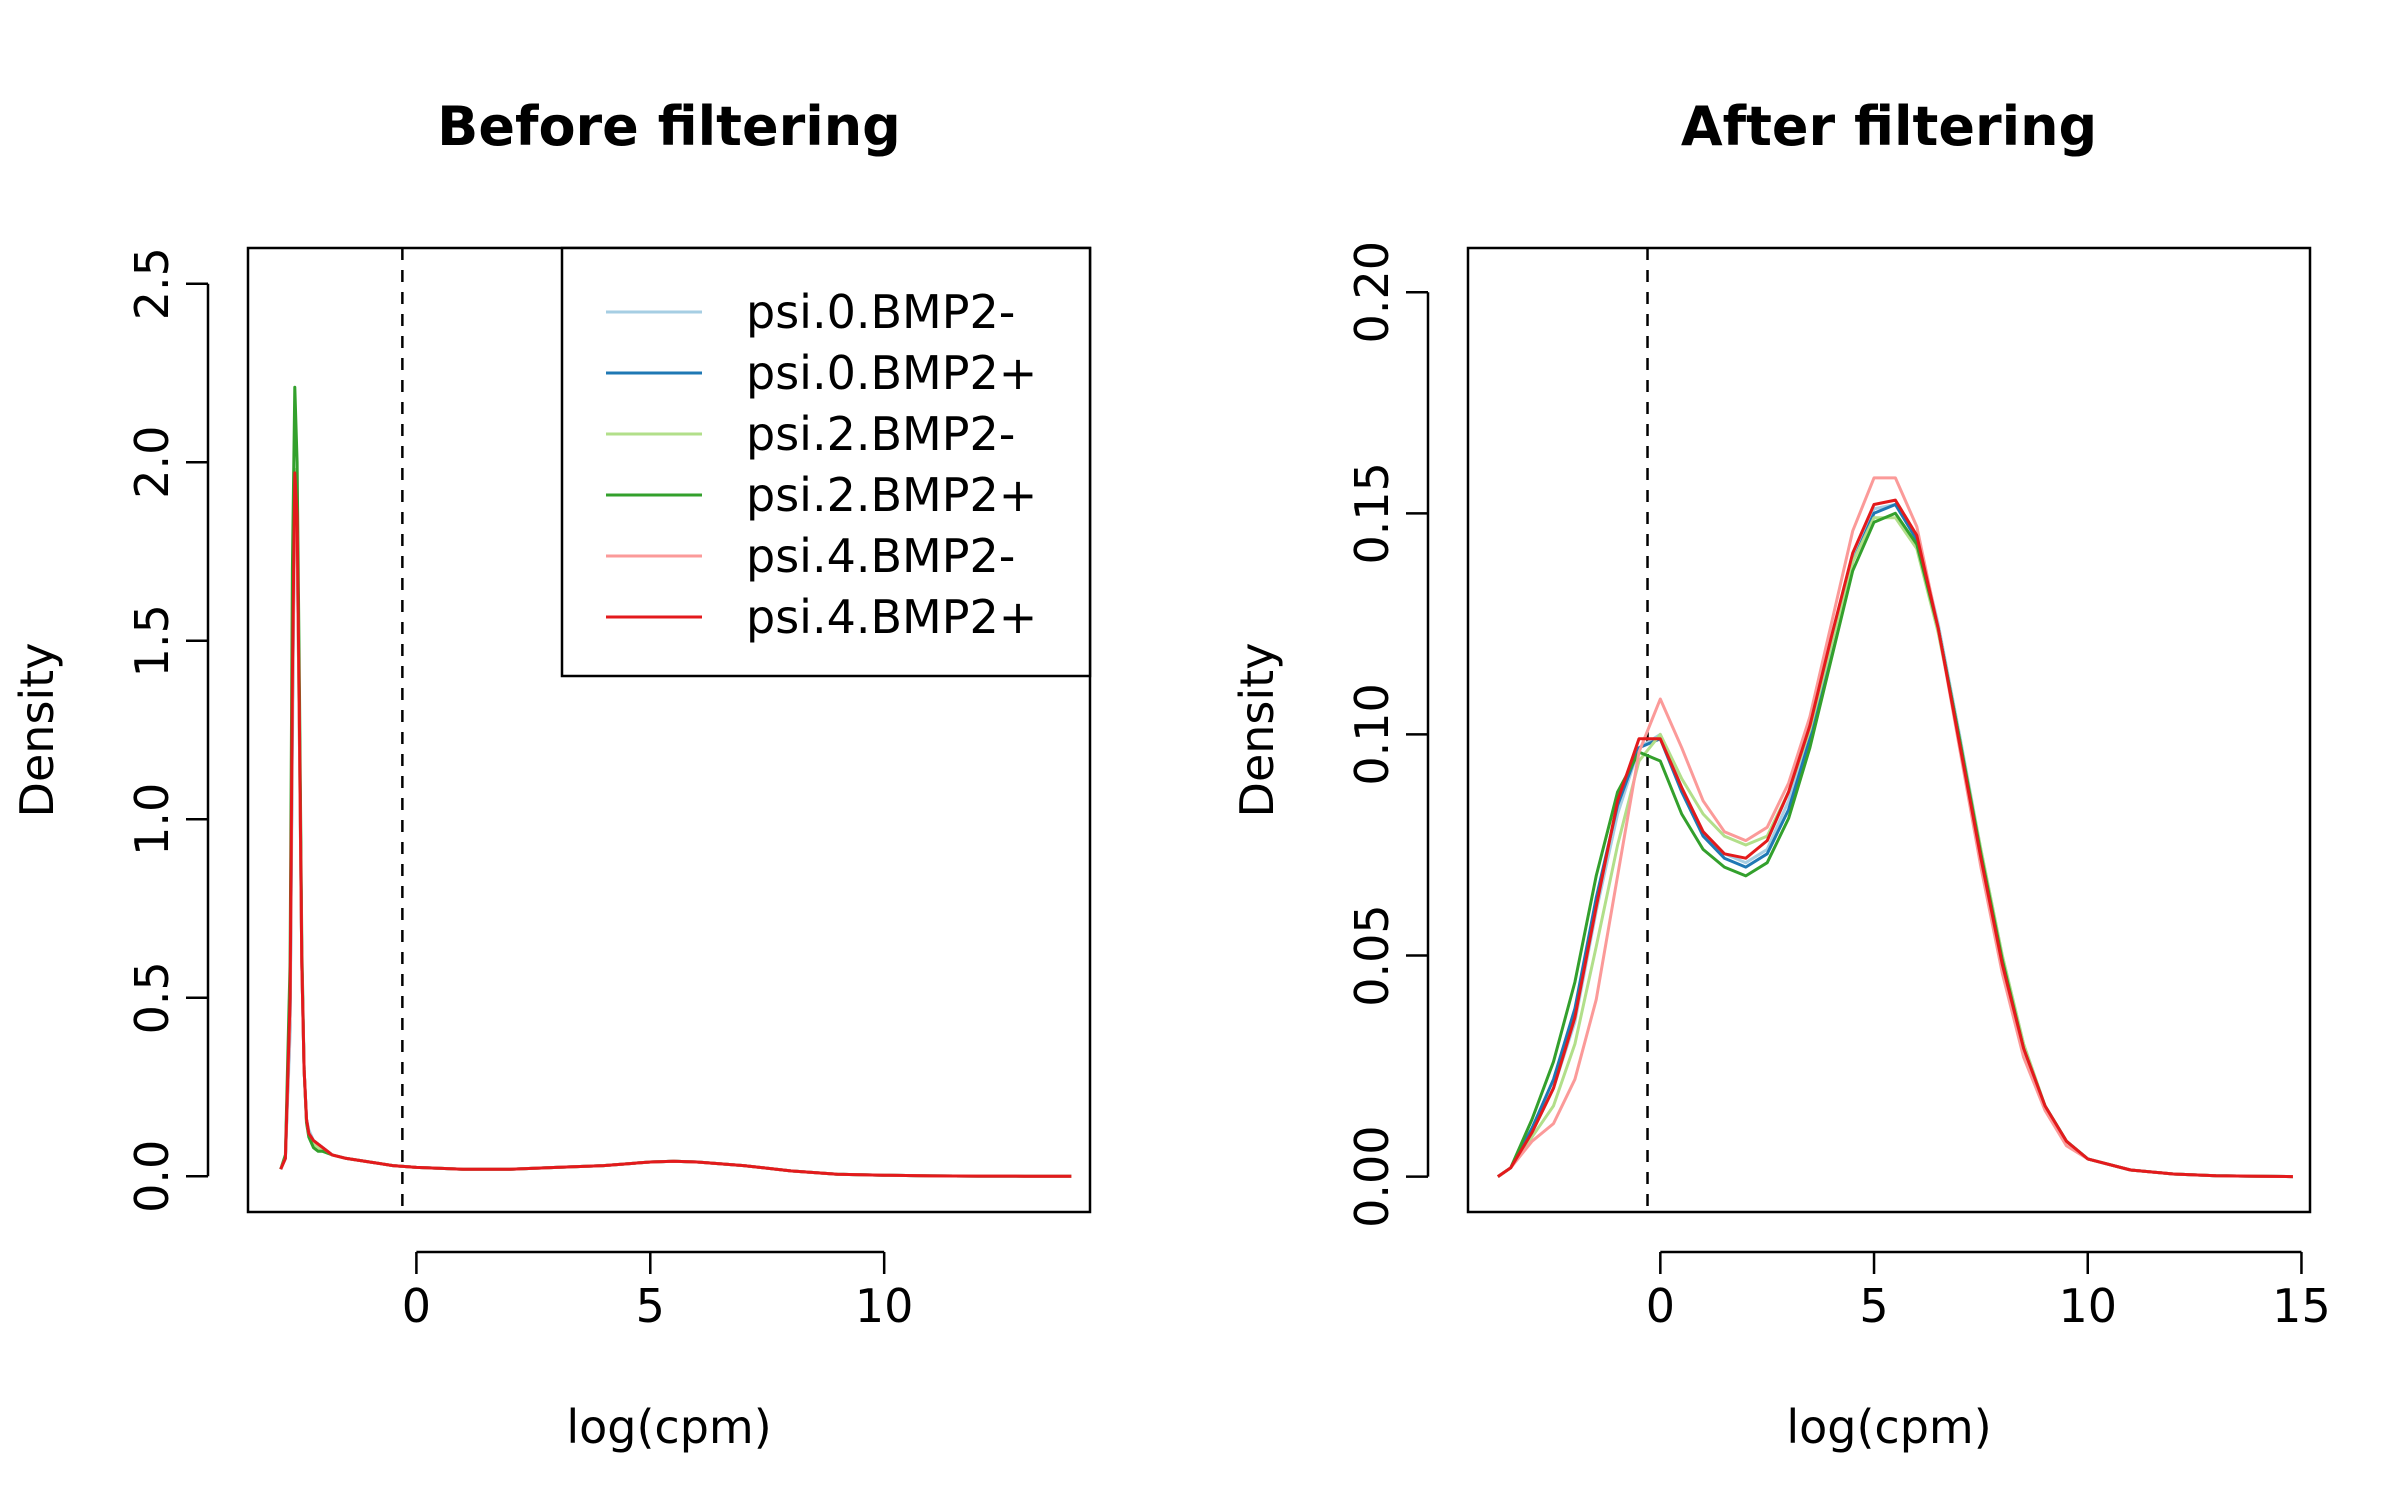  I want to click on x-tick-label: 15, so click(2301, 1306).